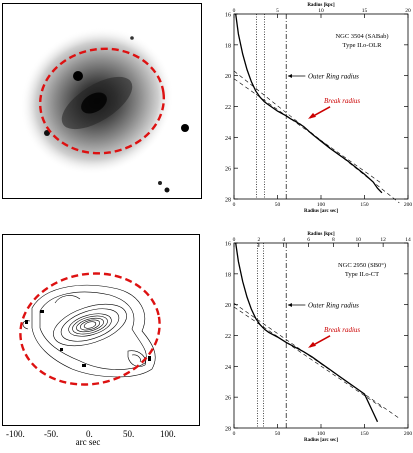 The height and width of the screenshot is (453, 413). What do you see at coordinates (15, 434) in the screenshot?
I see `x-tick-label: -100.` at bounding box center [15, 434].